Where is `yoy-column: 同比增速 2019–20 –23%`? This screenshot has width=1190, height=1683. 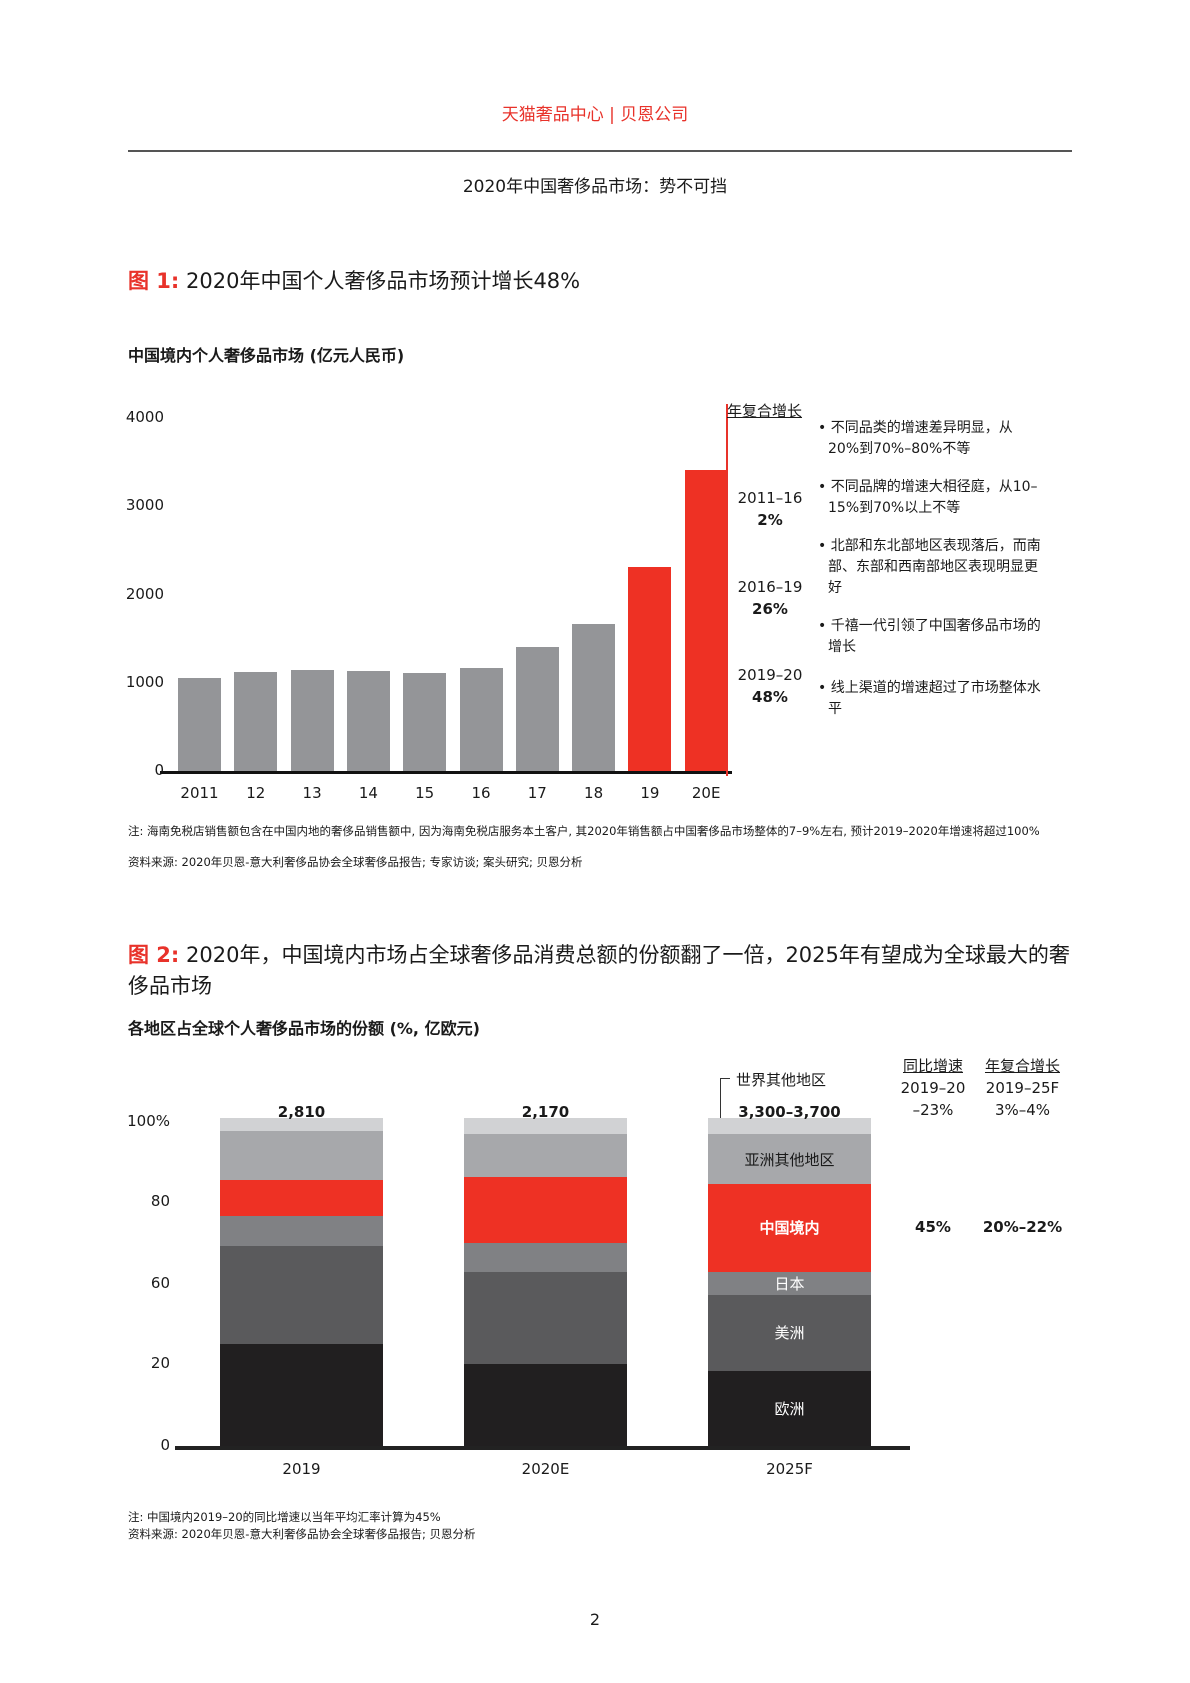 yoy-column: 同比增速 2019–20 –23% is located at coordinates (933, 1088).